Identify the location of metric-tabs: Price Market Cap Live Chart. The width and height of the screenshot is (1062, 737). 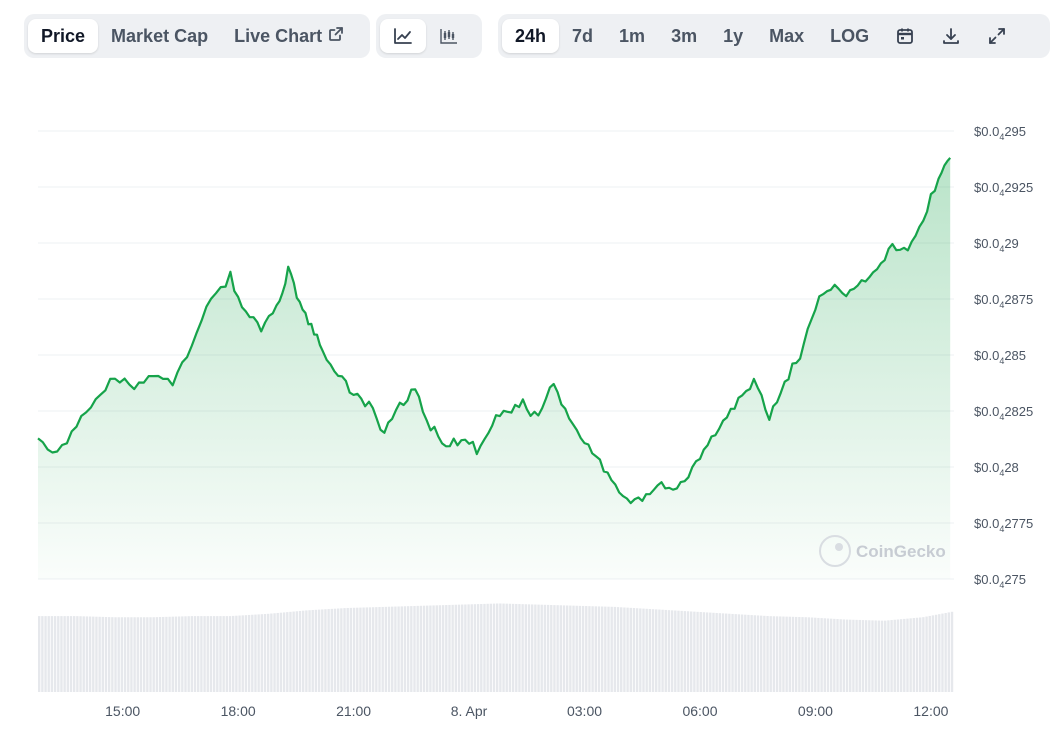
(197, 36).